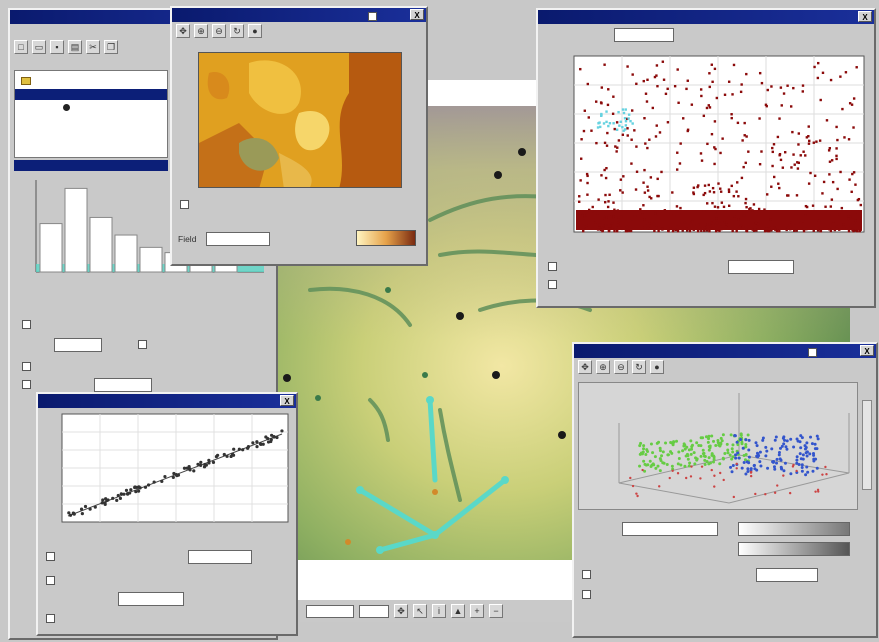  Describe the element at coordinates (761, 267) in the screenshot. I see `scatter-option-field` at that location.